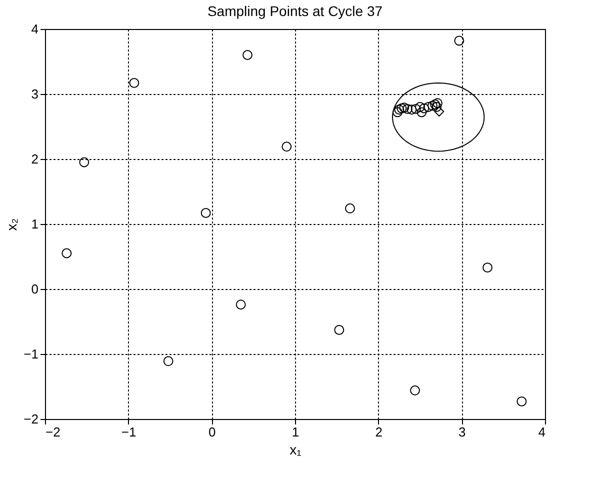 This screenshot has height=498, width=590. I want to click on y-tick-label: 4, so click(34, 29).